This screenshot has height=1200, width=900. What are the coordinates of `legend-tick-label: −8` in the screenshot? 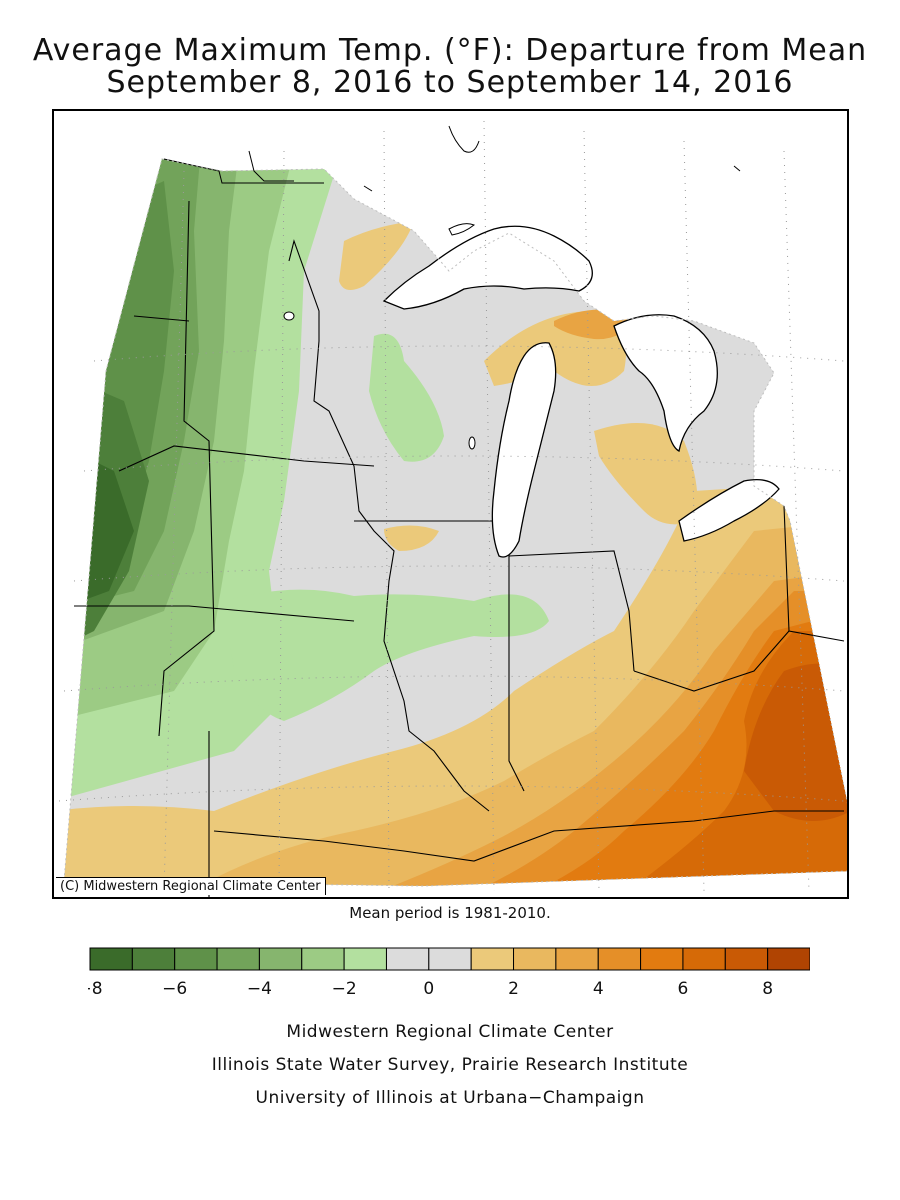 It's located at (95, 989).